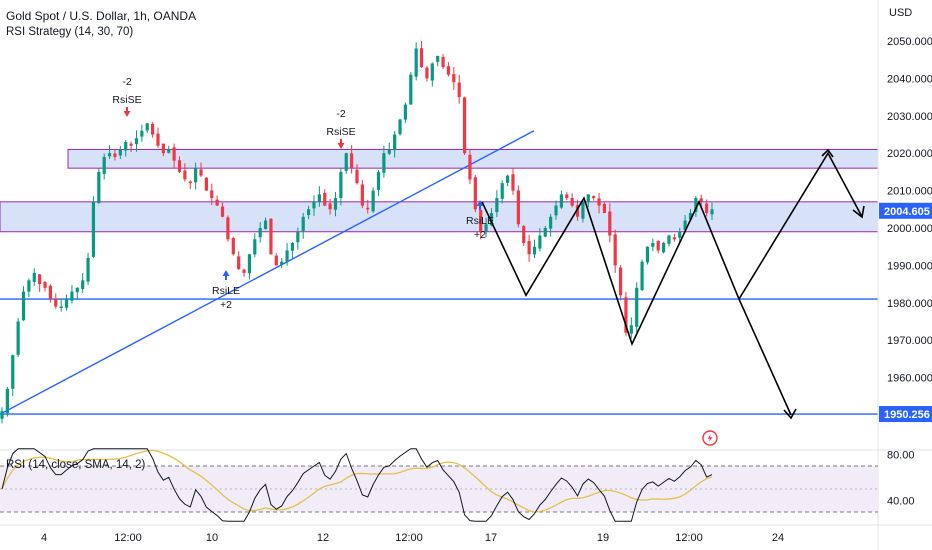  I want to click on lightning-icon, so click(710, 438).